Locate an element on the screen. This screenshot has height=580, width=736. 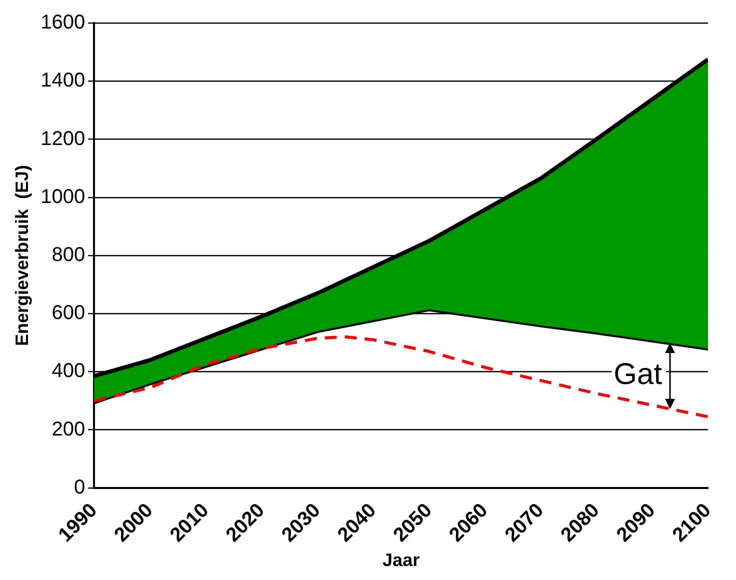
y-tick-label: 1200 is located at coordinates (63, 139).